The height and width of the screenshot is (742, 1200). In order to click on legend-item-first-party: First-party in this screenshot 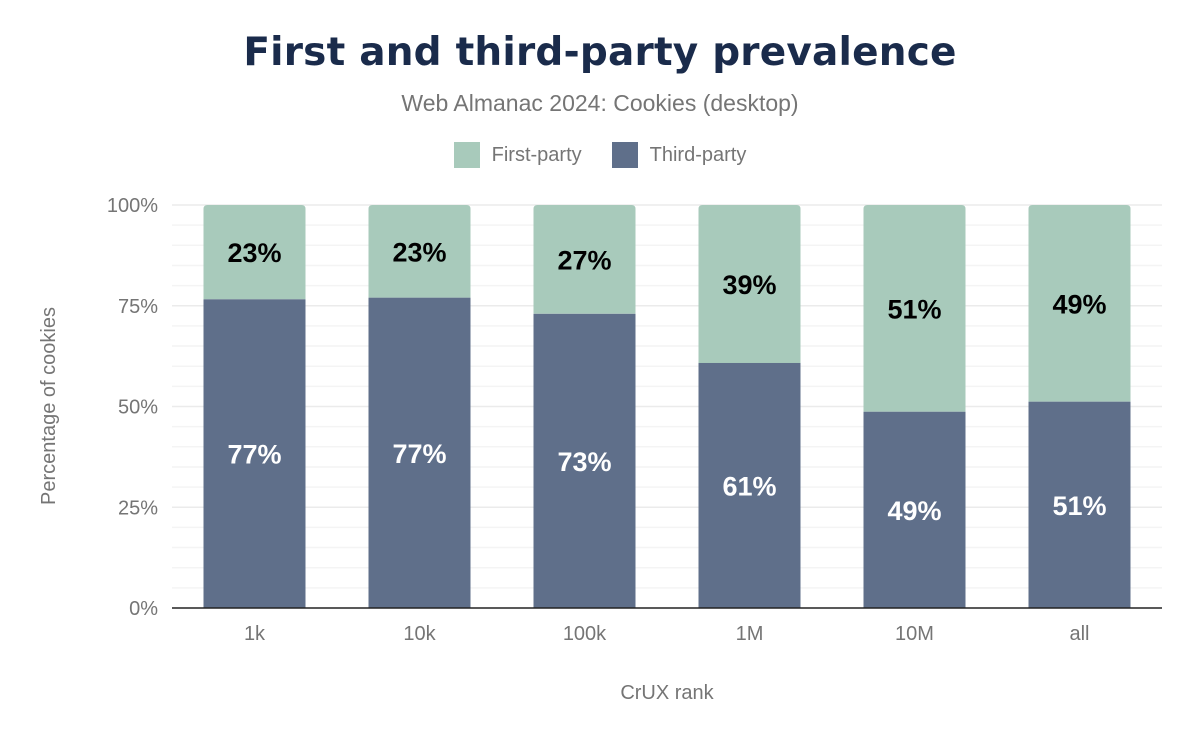, I will do `click(517, 155)`.